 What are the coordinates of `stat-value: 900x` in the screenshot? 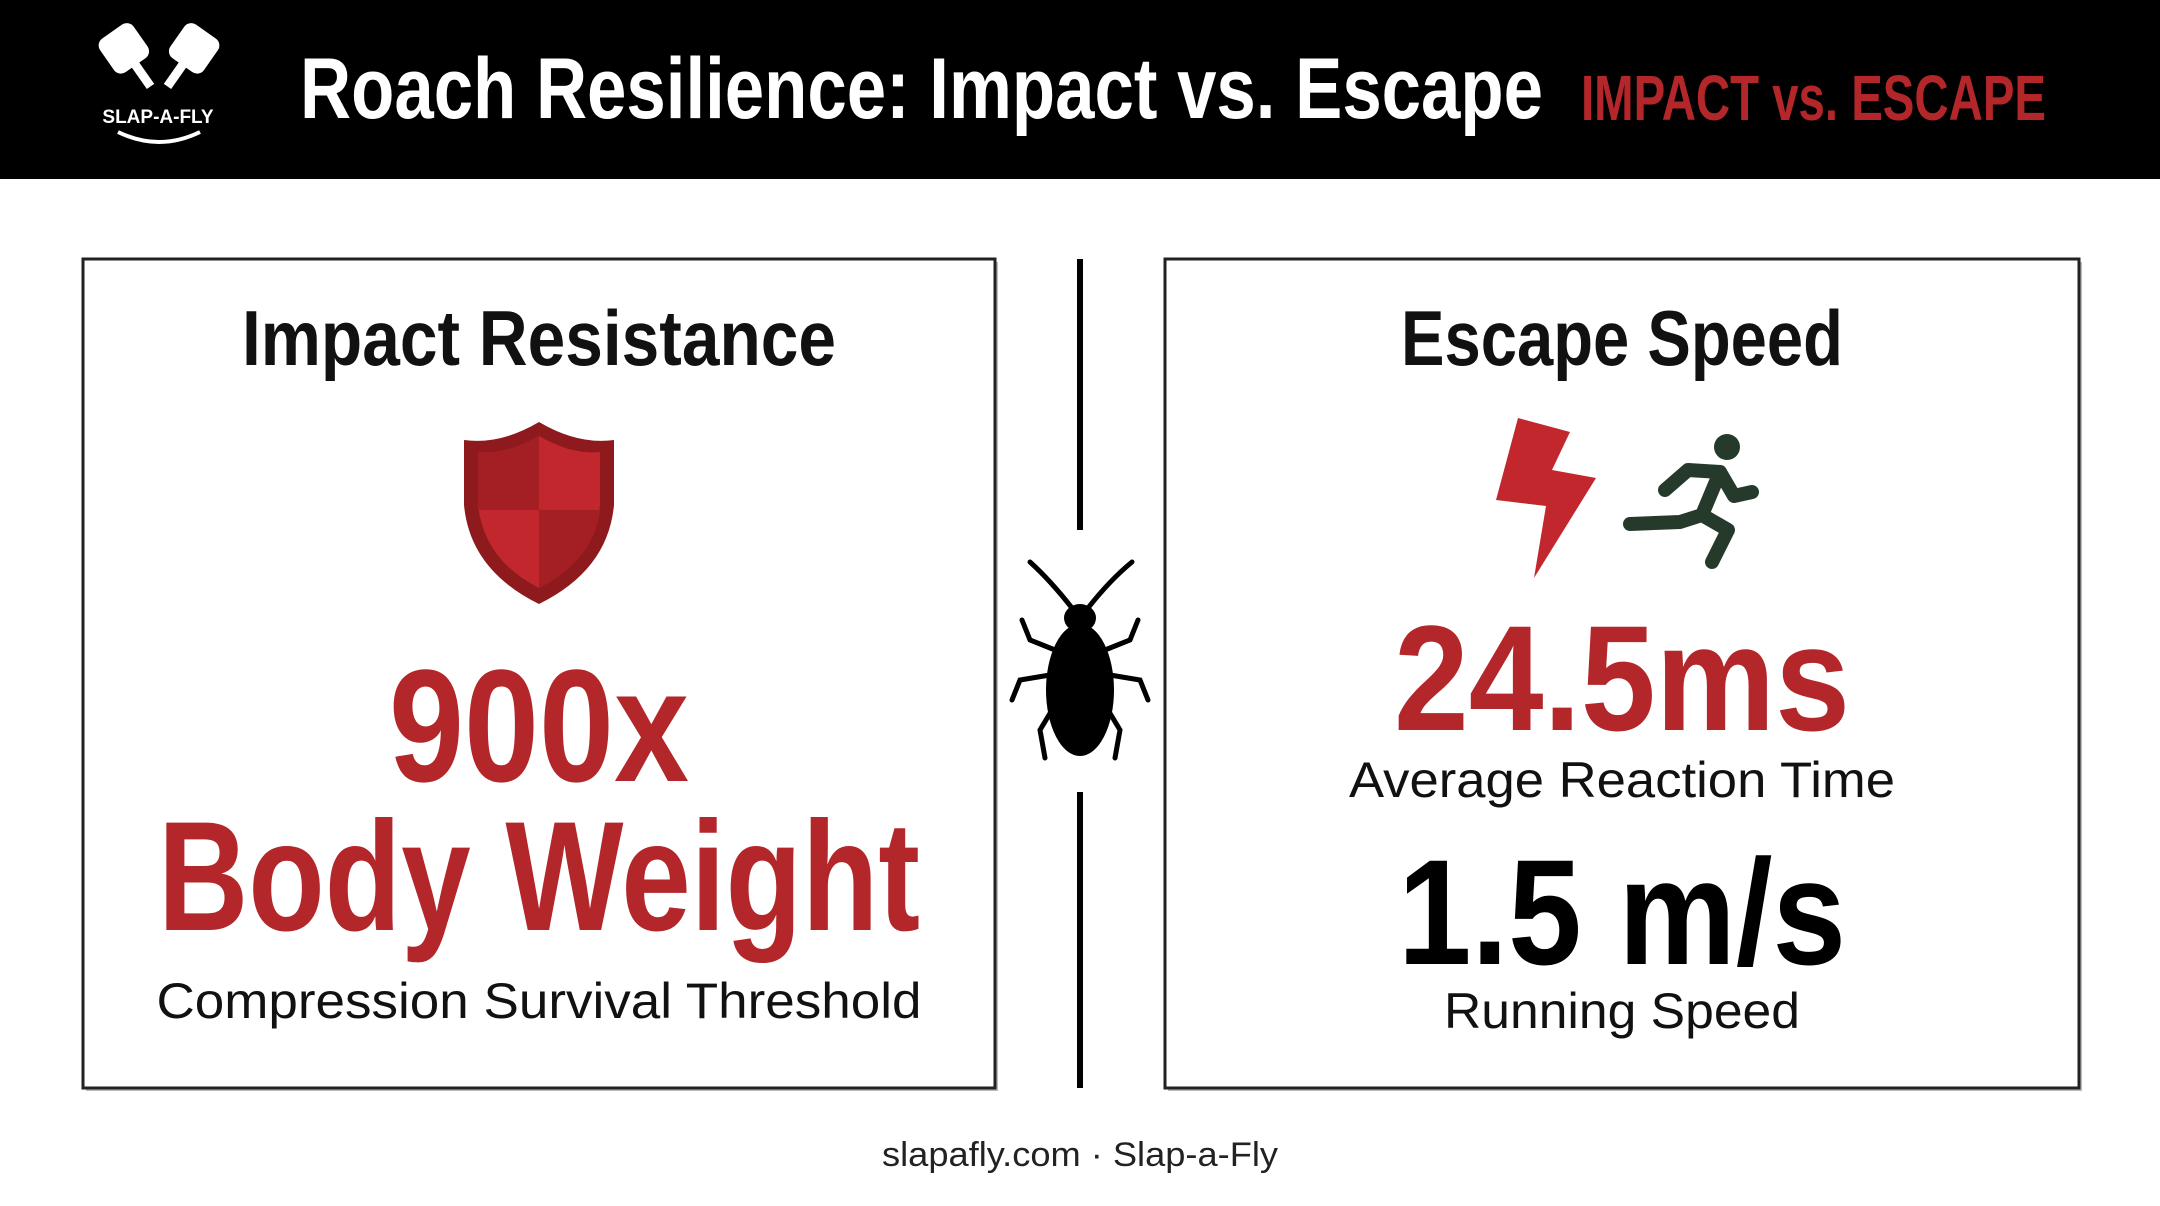 It's located at (539, 725).